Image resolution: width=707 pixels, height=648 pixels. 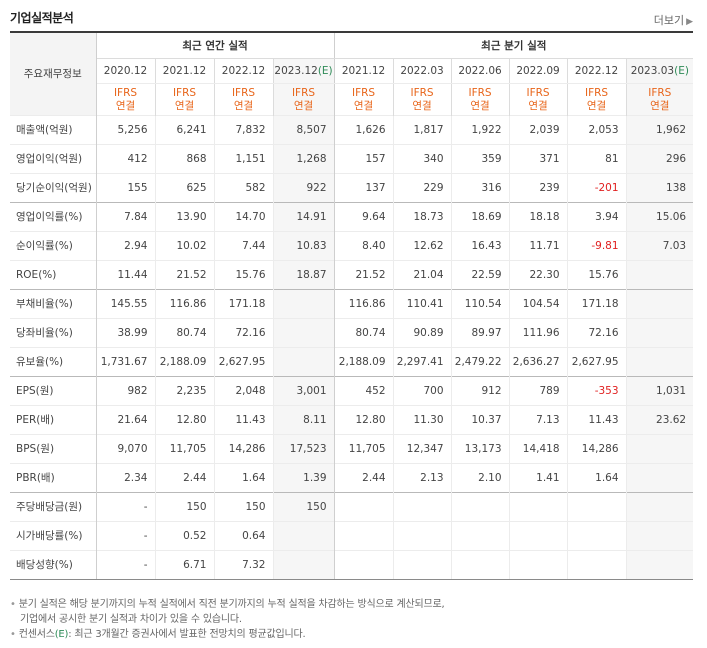 I want to click on value-cell: 14.91, so click(x=303, y=216).